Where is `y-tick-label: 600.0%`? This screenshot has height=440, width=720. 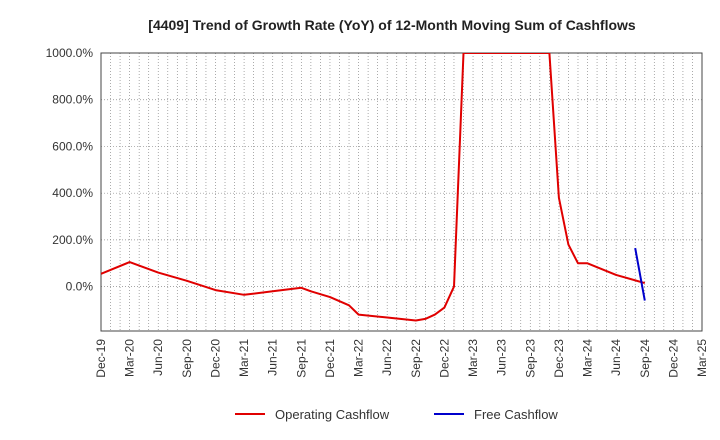 y-tick-label: 600.0% is located at coordinates (72, 146).